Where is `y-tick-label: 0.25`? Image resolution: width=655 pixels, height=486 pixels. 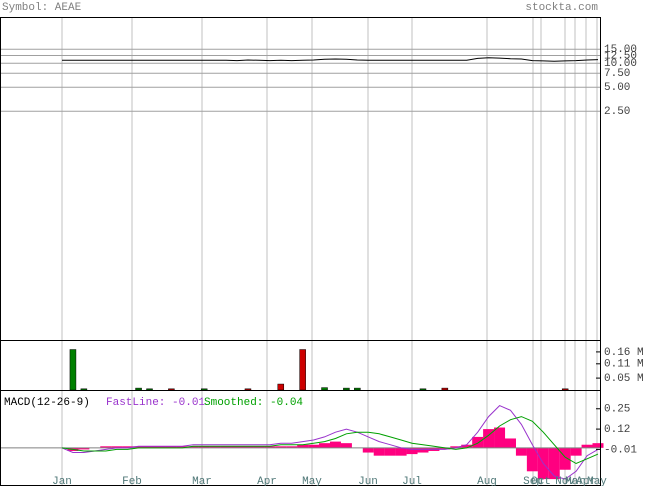
y-tick-label: 0.25 is located at coordinates (617, 410).